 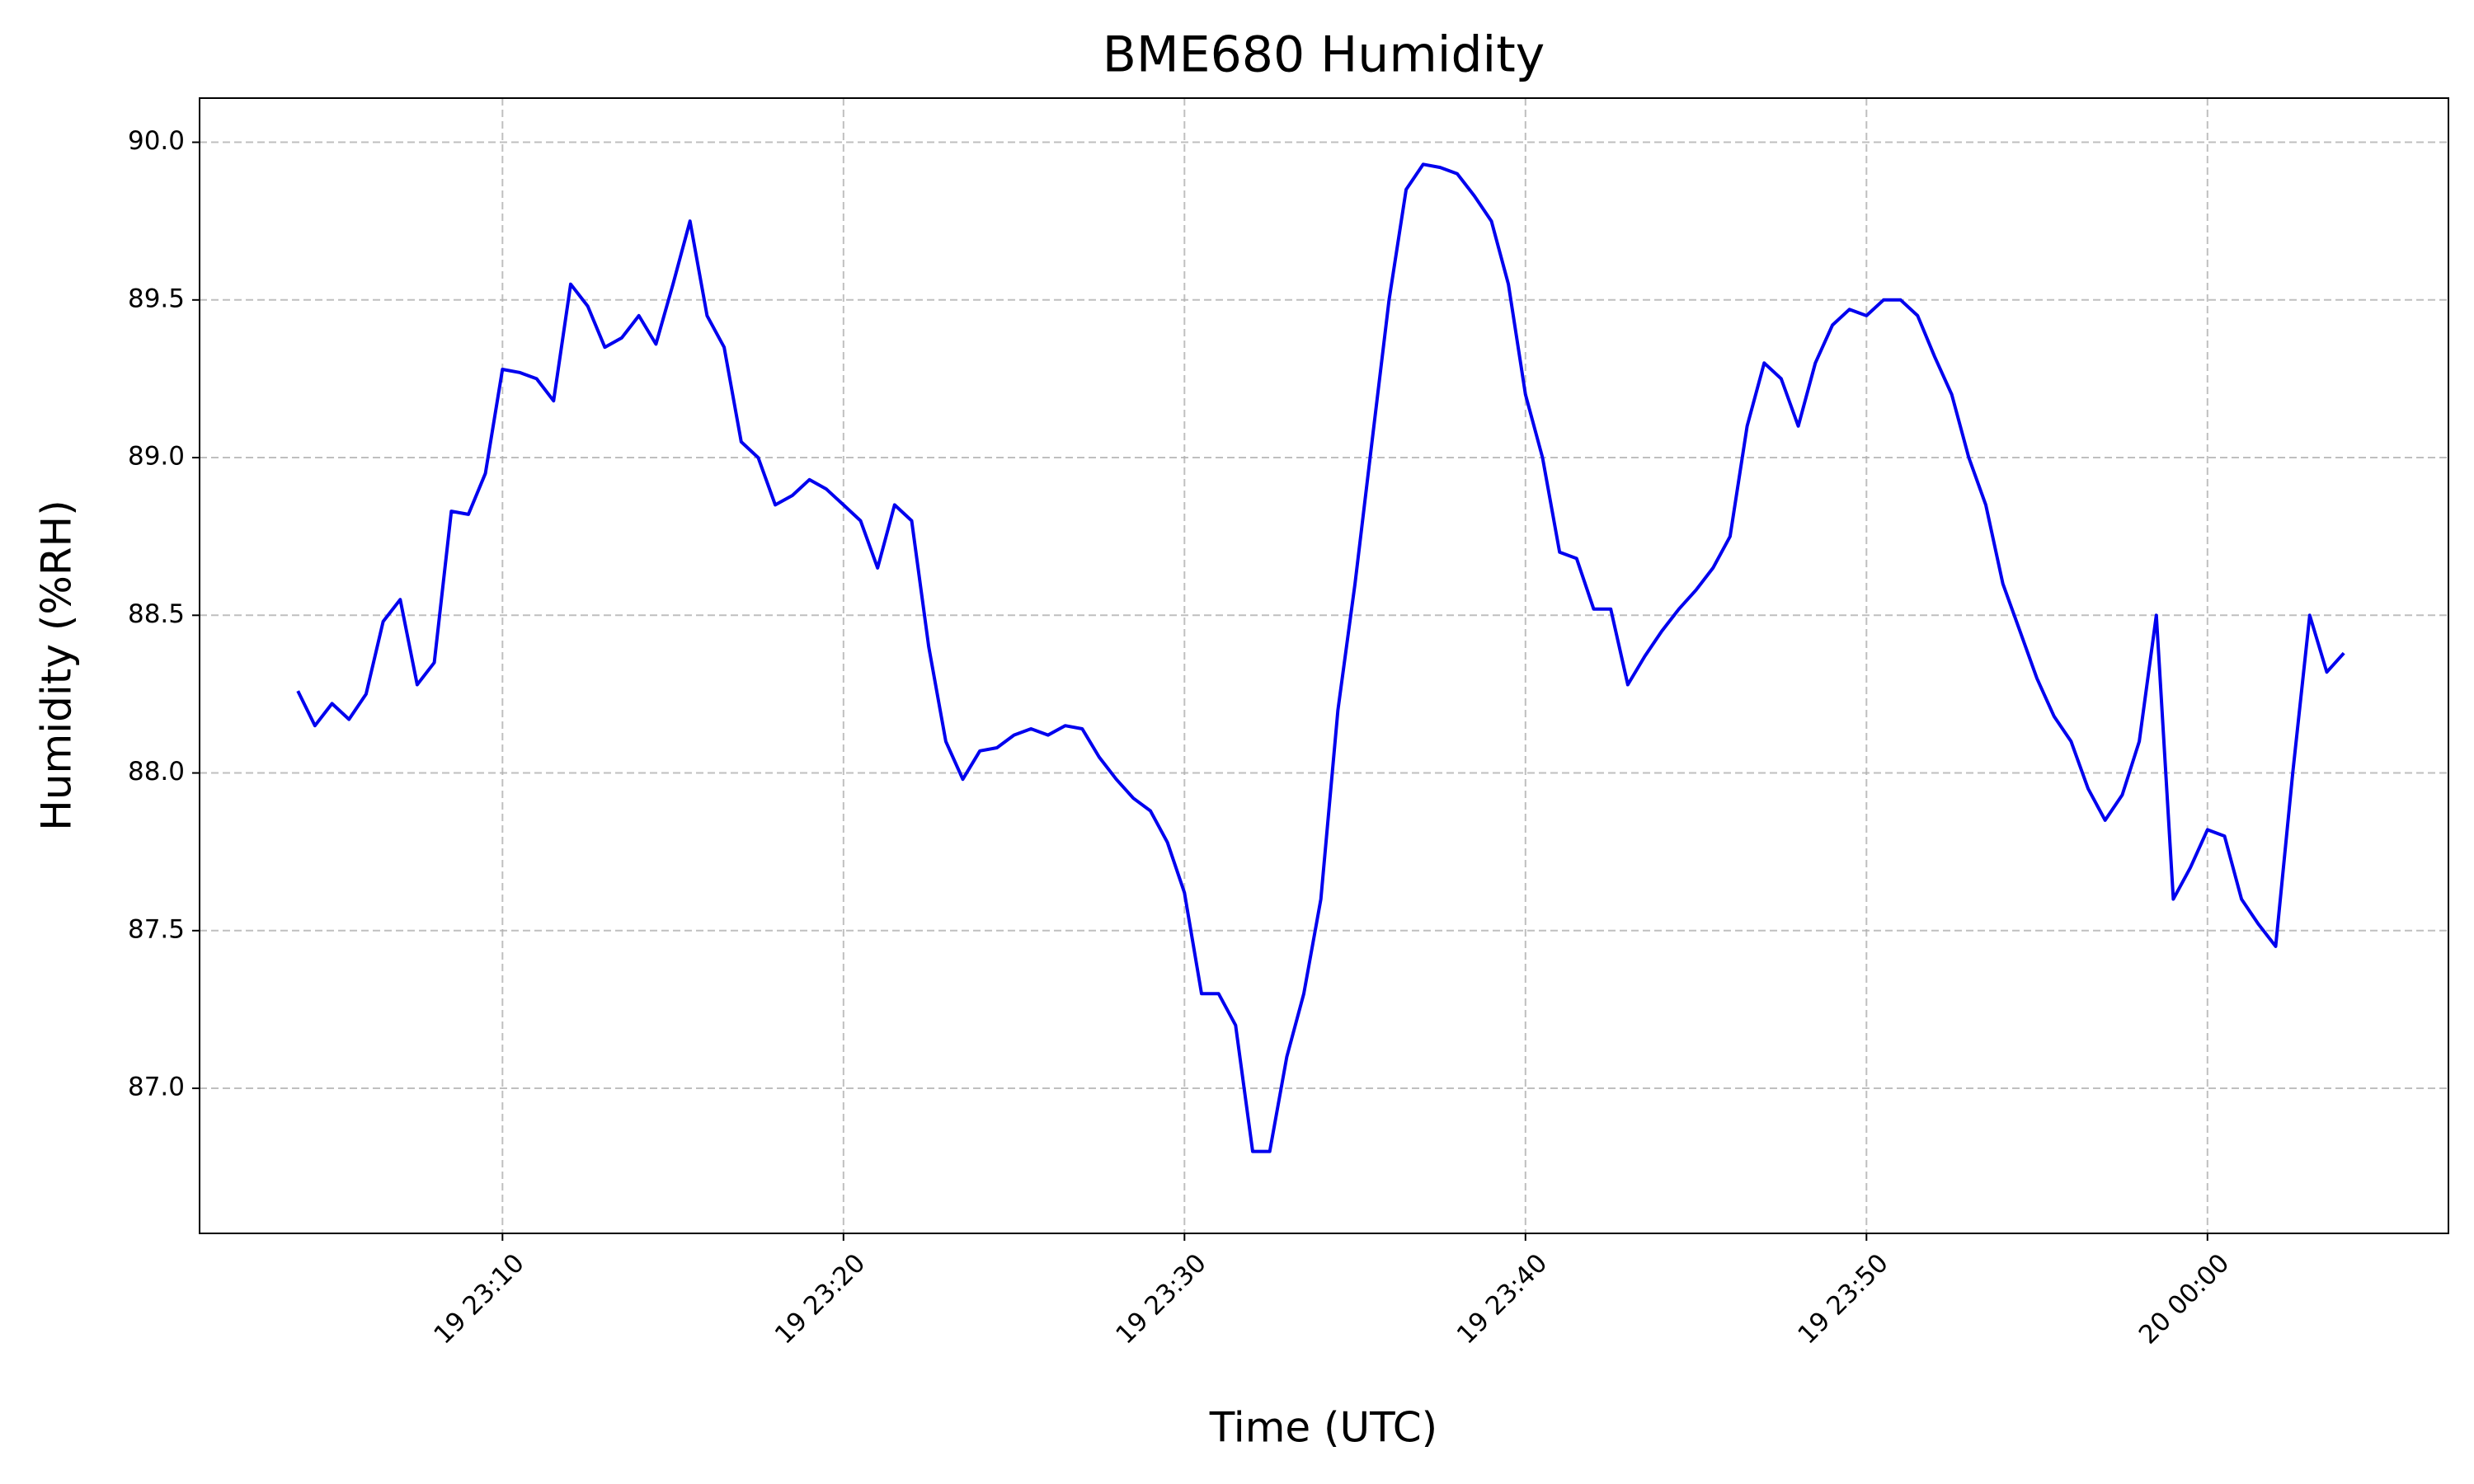 I want to click on x-tick-label: 19 23:50, so click(x=1842, y=1299).